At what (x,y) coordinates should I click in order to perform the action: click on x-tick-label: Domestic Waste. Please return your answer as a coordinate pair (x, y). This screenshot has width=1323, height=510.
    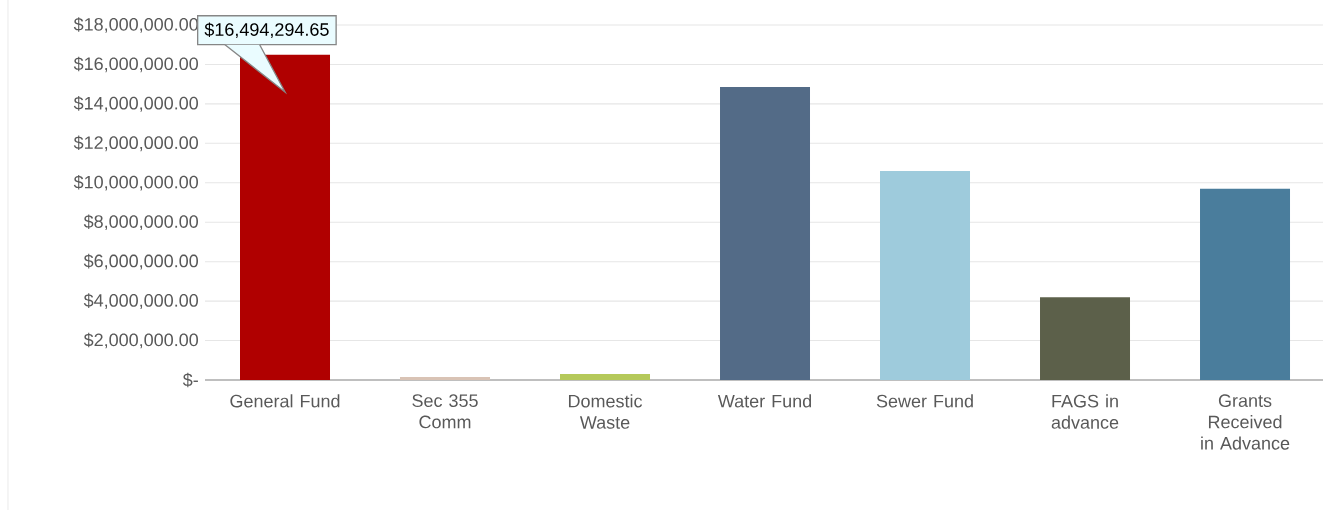
    Looking at the image, I should click on (605, 411).